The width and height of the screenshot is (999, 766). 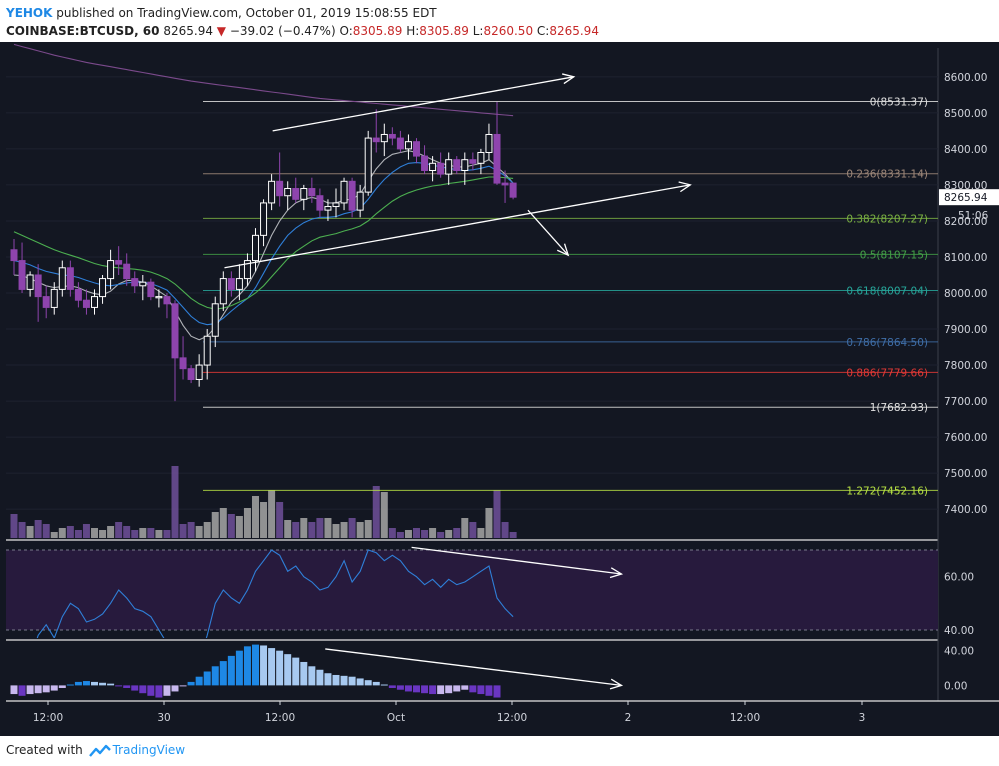 I want to click on price-change: −39.02 (−0.47%), so click(x=282, y=31).